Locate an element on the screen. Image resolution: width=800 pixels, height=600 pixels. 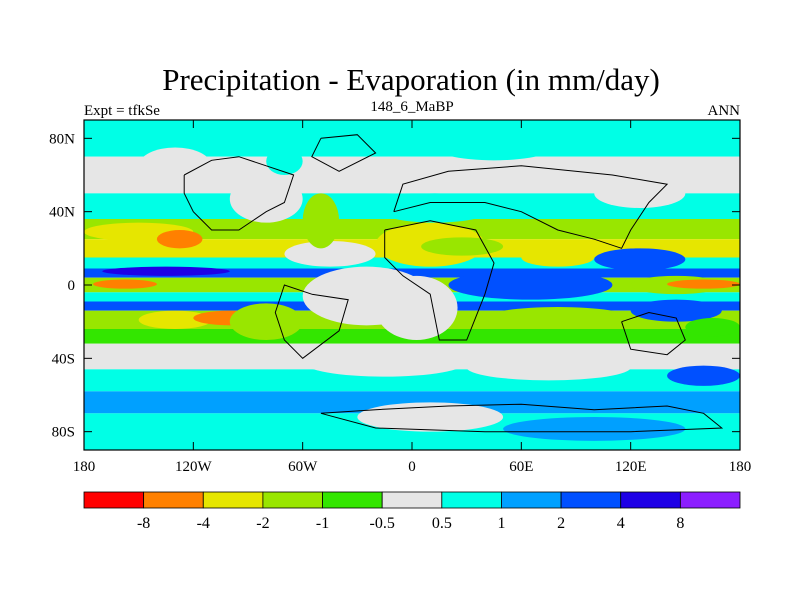
colorbar-label-9: 8 is located at coordinates (680, 523).